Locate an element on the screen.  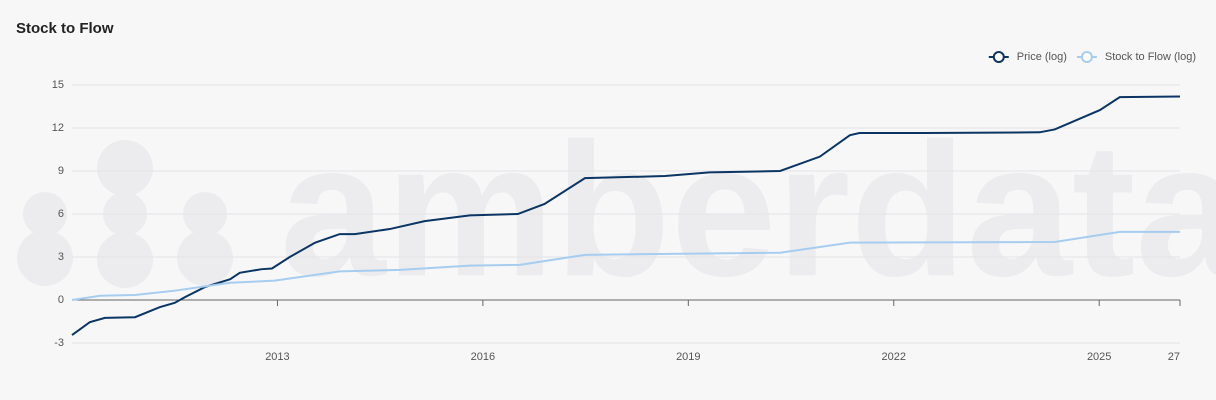
y-tick-label: 12 is located at coordinates (58, 128).